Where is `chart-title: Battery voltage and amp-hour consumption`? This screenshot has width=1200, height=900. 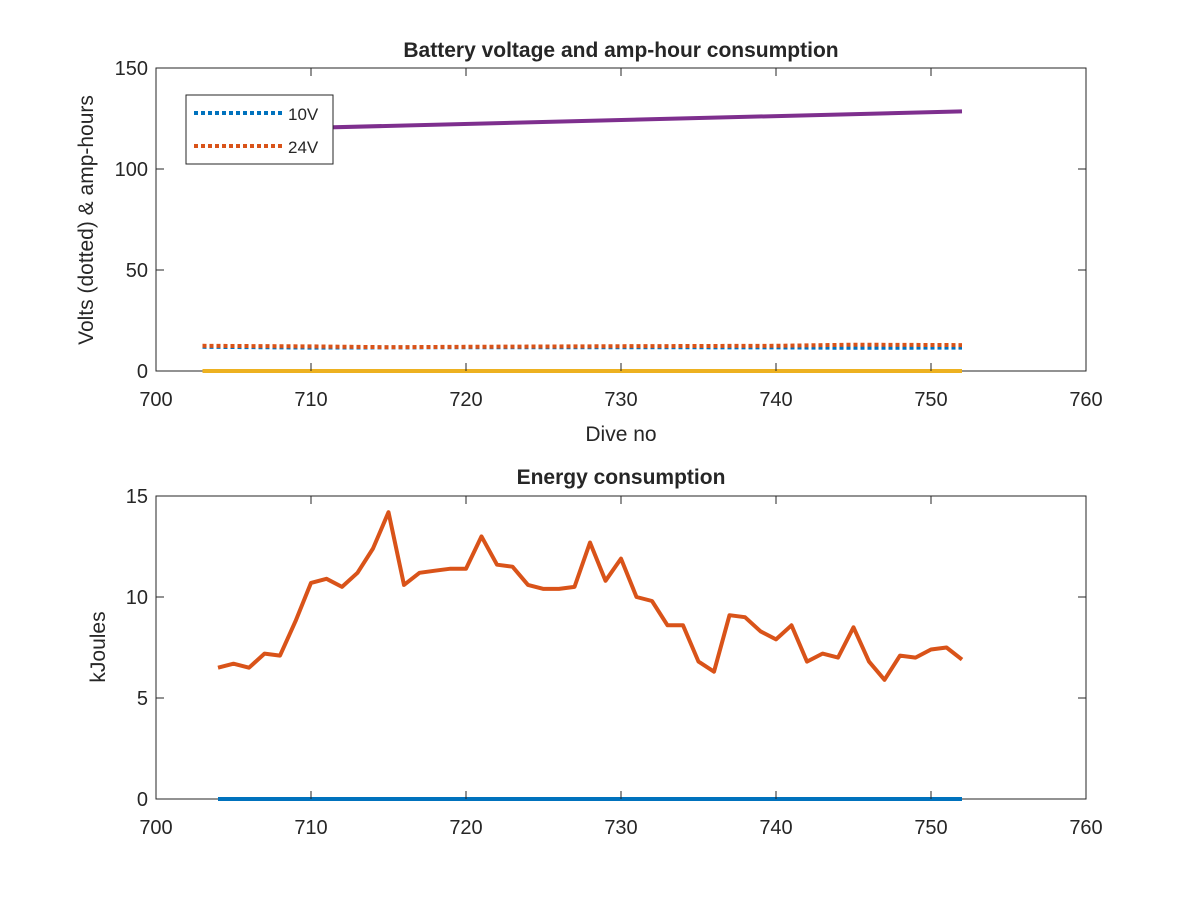
chart-title: Battery voltage and amp-hour consumption is located at coordinates (620, 50).